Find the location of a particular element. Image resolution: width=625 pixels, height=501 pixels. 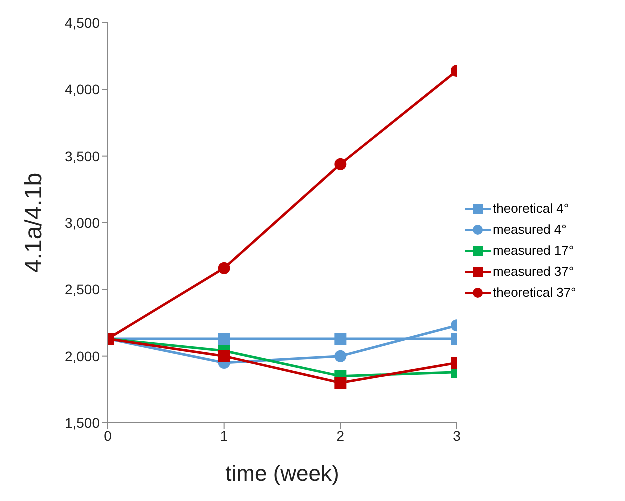

legend-label: measured 37° is located at coordinates (533, 271).